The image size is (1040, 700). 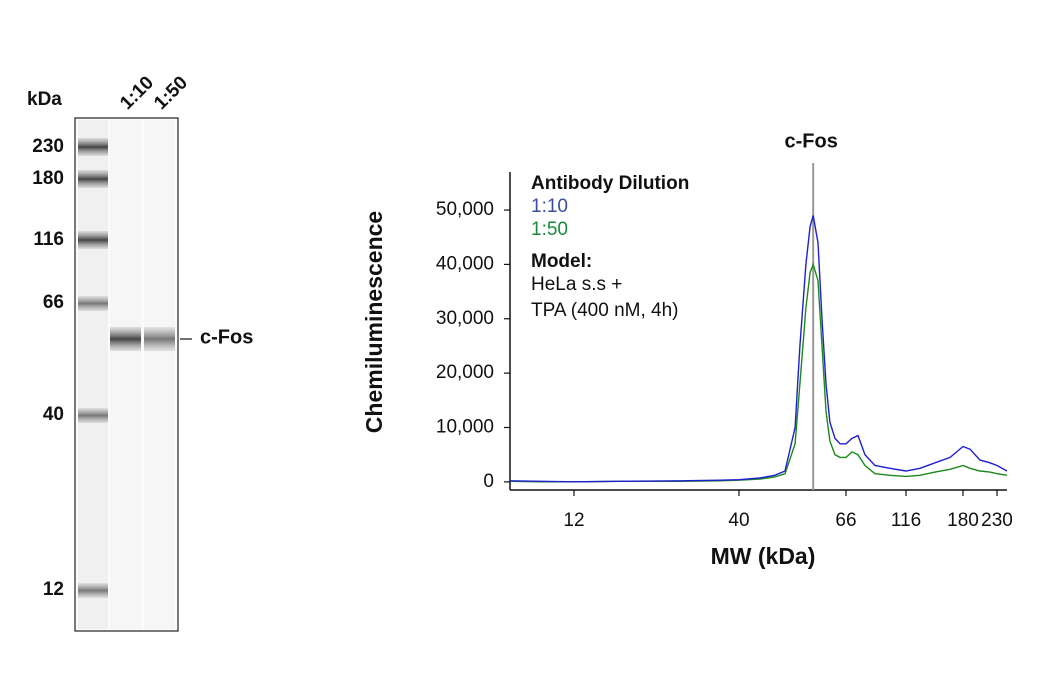 I want to click on lane-label: 1:10, so click(x=137, y=93).